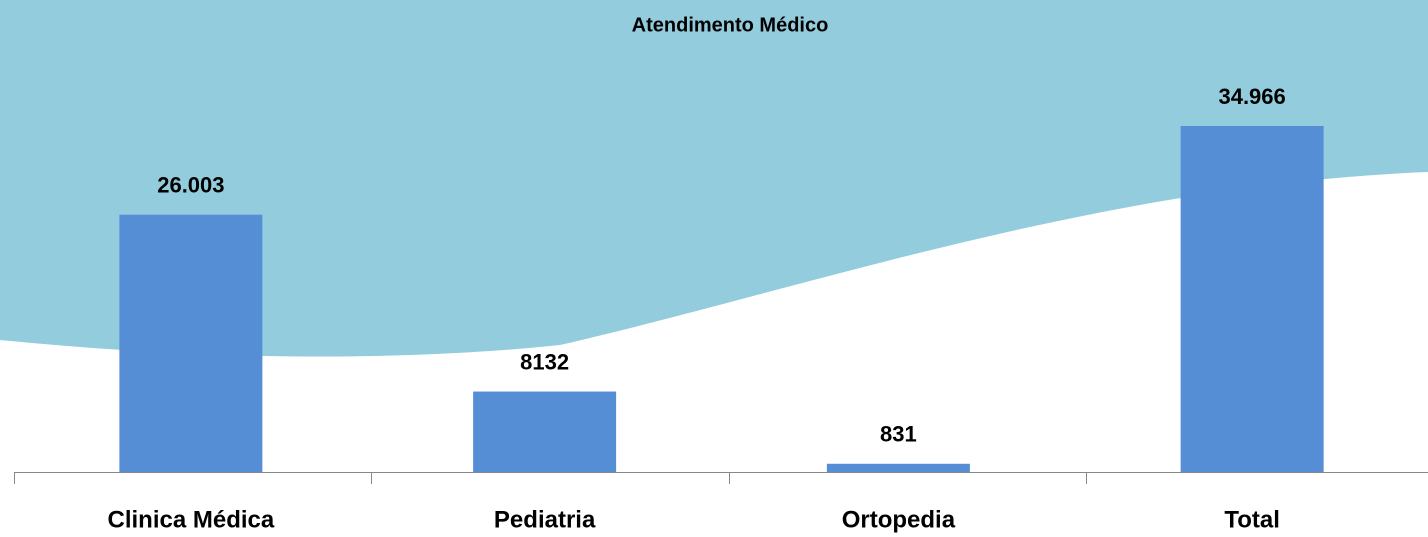  What do you see at coordinates (898, 434) in the screenshot?
I see `value-label: 831` at bounding box center [898, 434].